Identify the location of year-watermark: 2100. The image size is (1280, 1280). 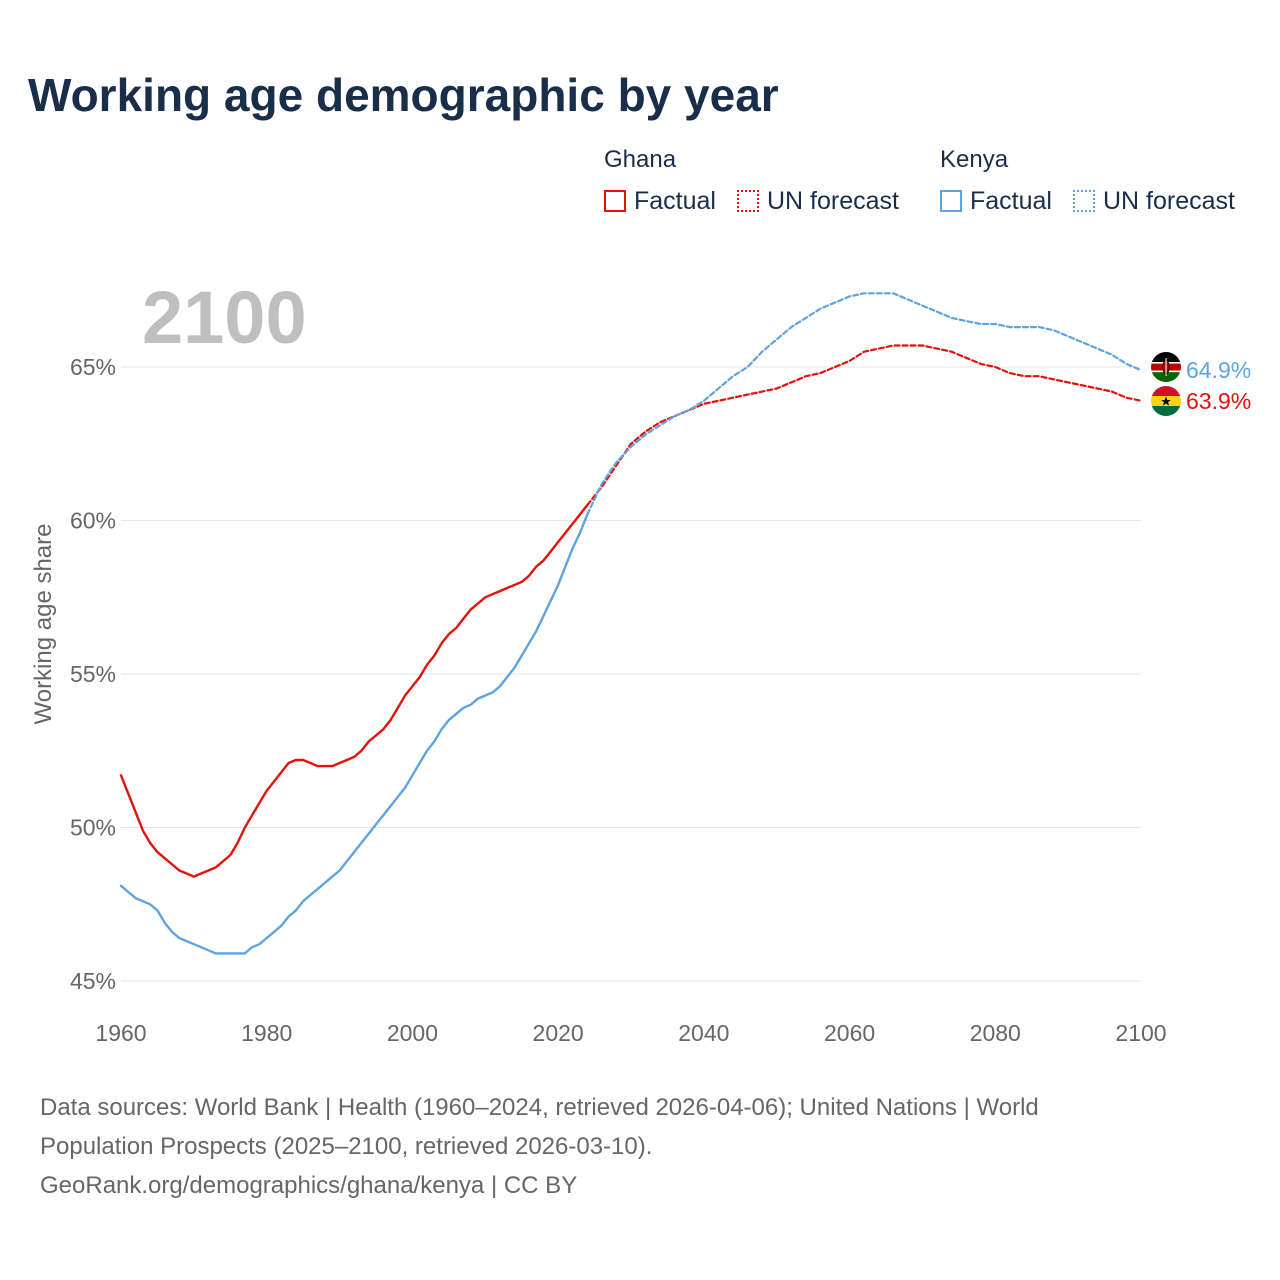
(224, 317).